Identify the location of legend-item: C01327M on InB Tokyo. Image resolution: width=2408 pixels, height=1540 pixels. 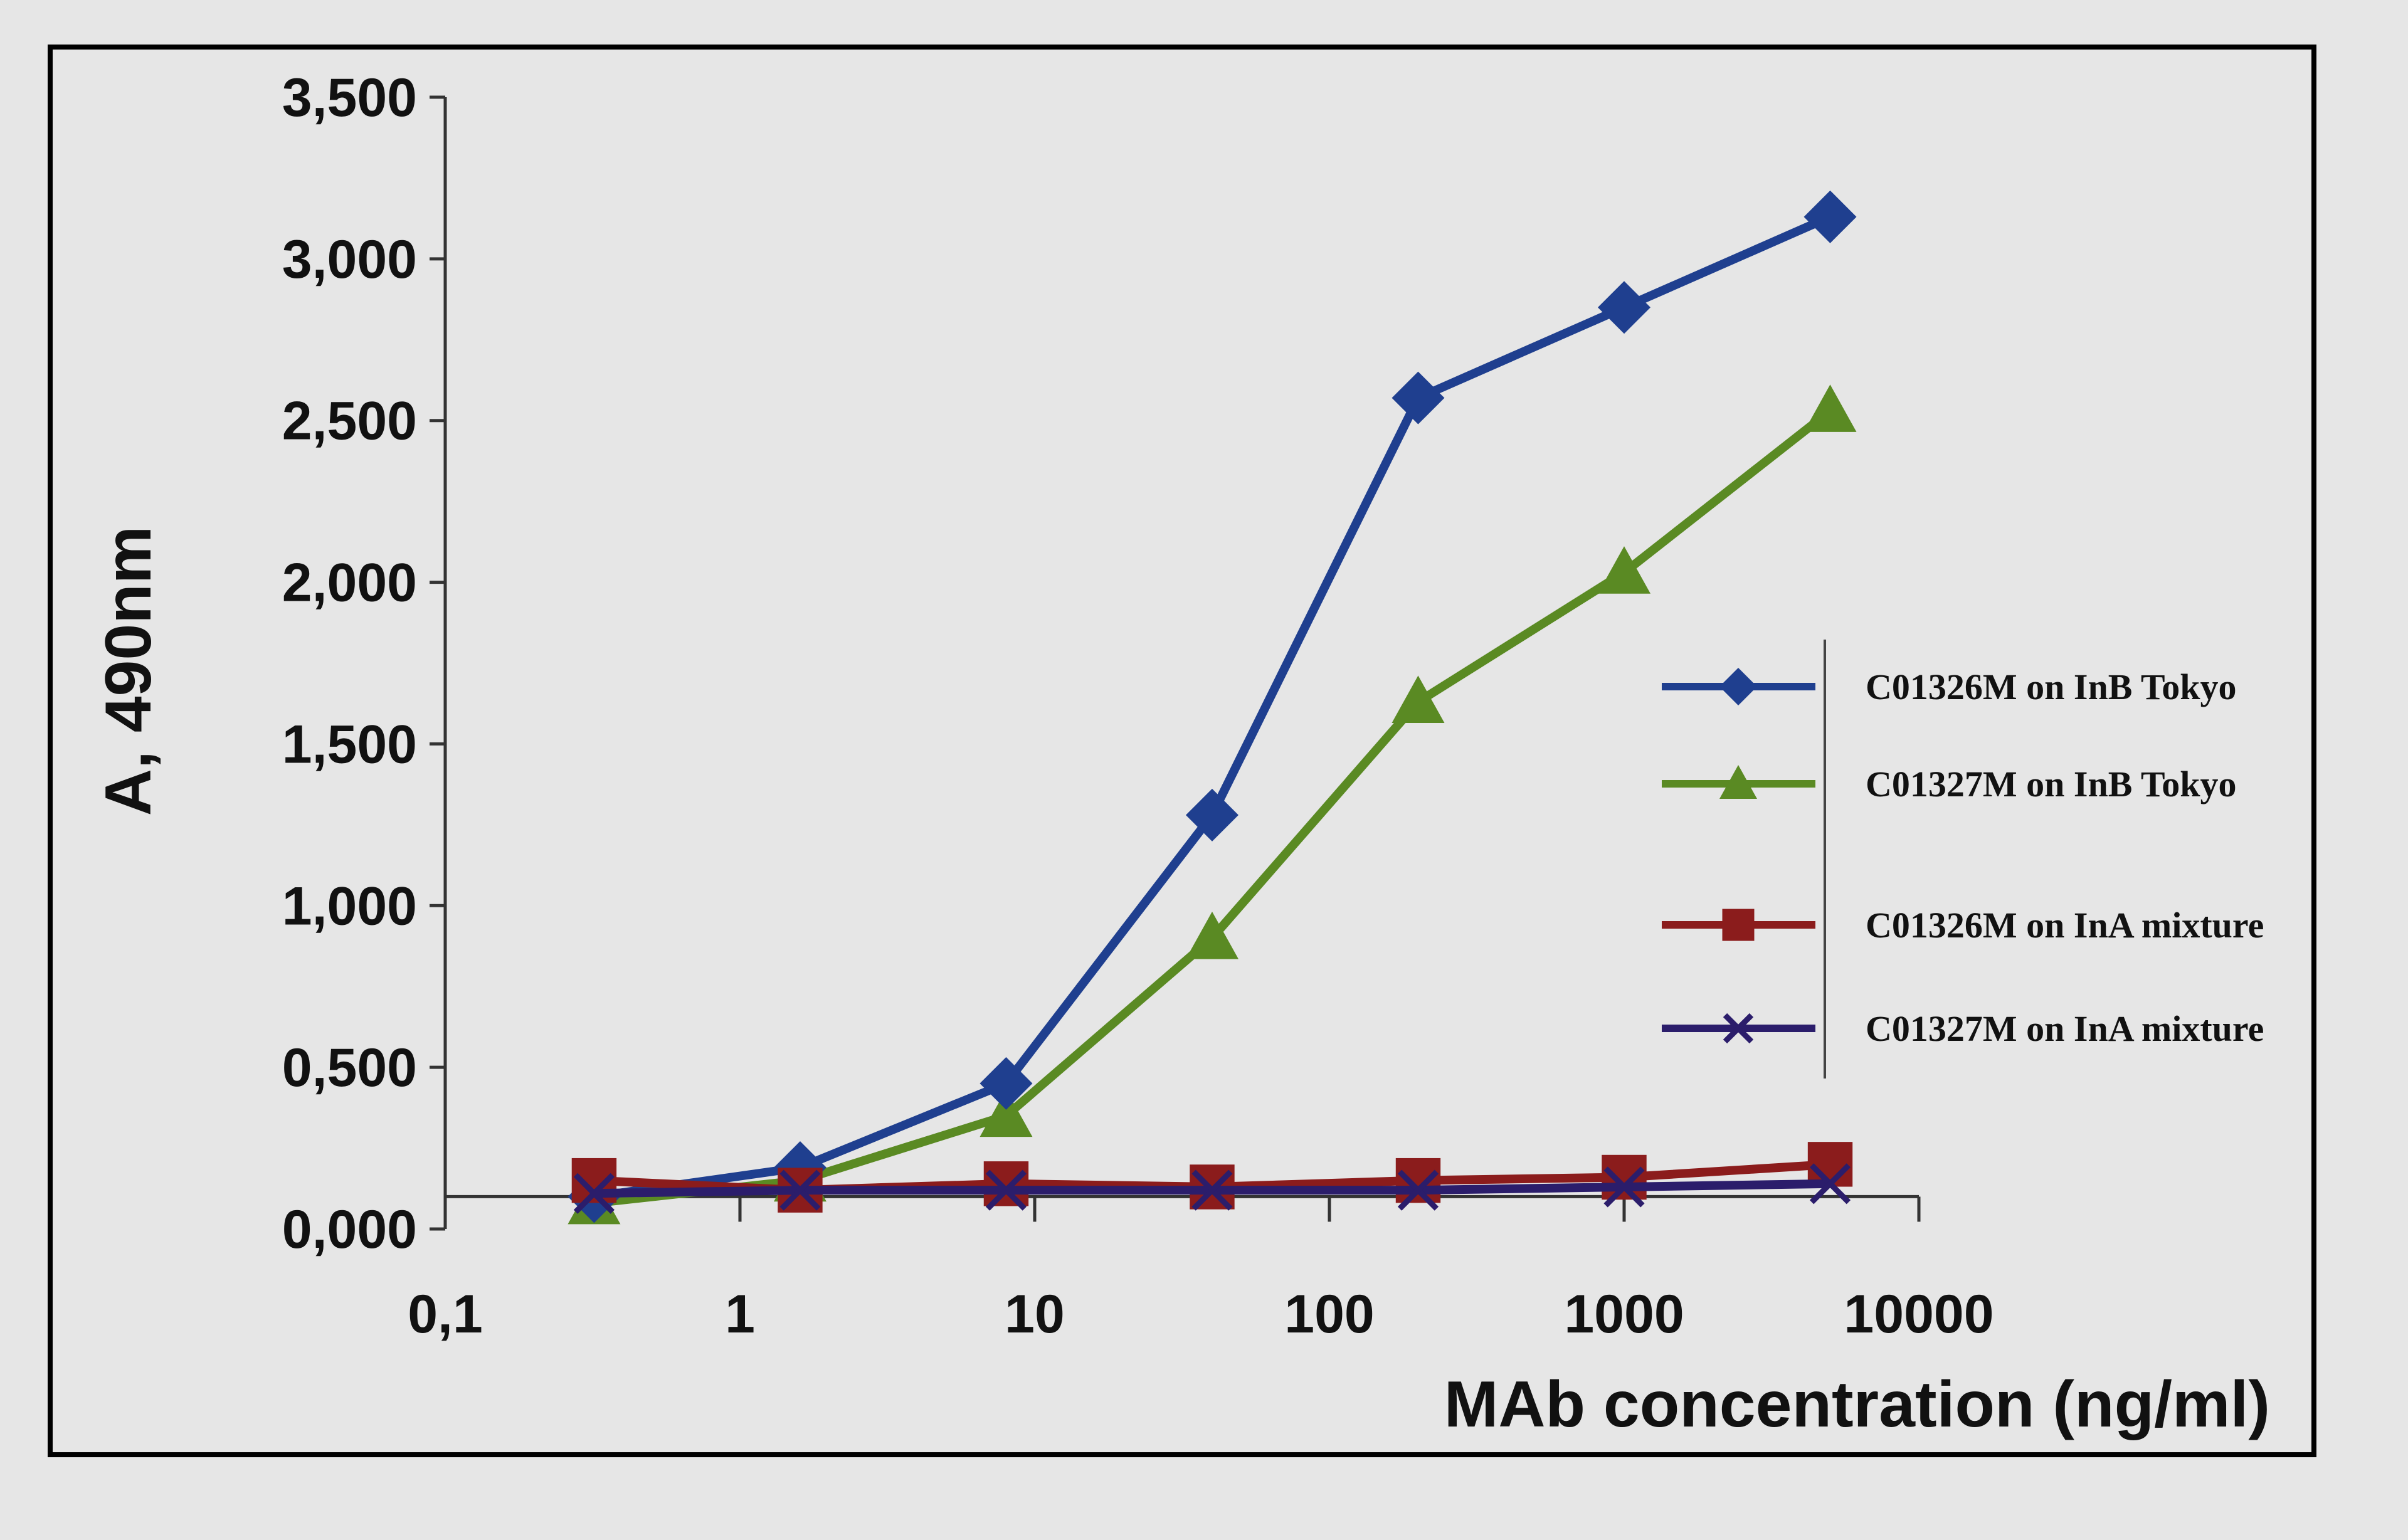
(1949, 784).